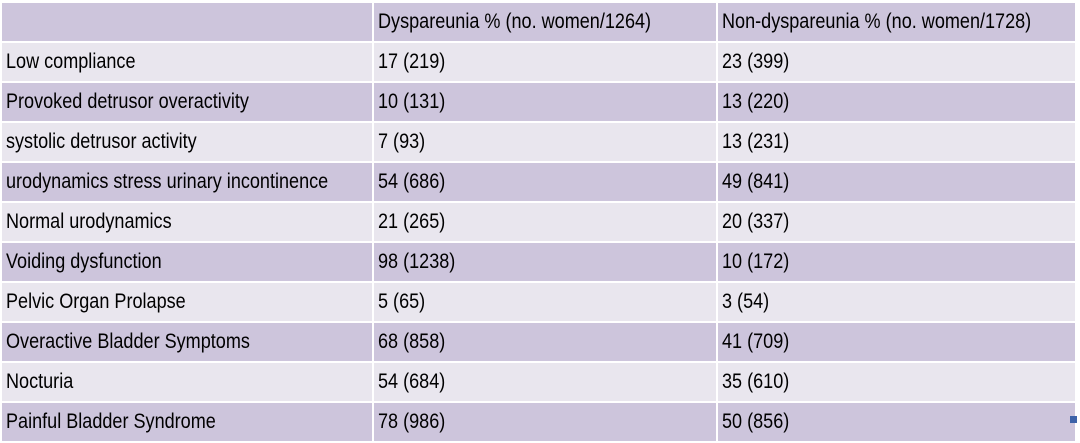  What do you see at coordinates (515, 21) in the screenshot?
I see `header-dyspareunia-label: Dyspareunia % (no. women/1264)` at bounding box center [515, 21].